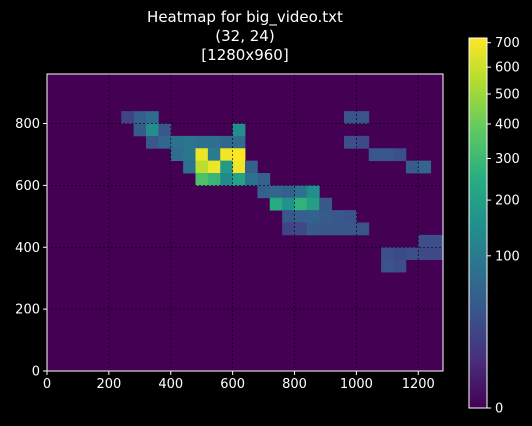  I want to click on colorbar-tick-label: 100, so click(507, 256).